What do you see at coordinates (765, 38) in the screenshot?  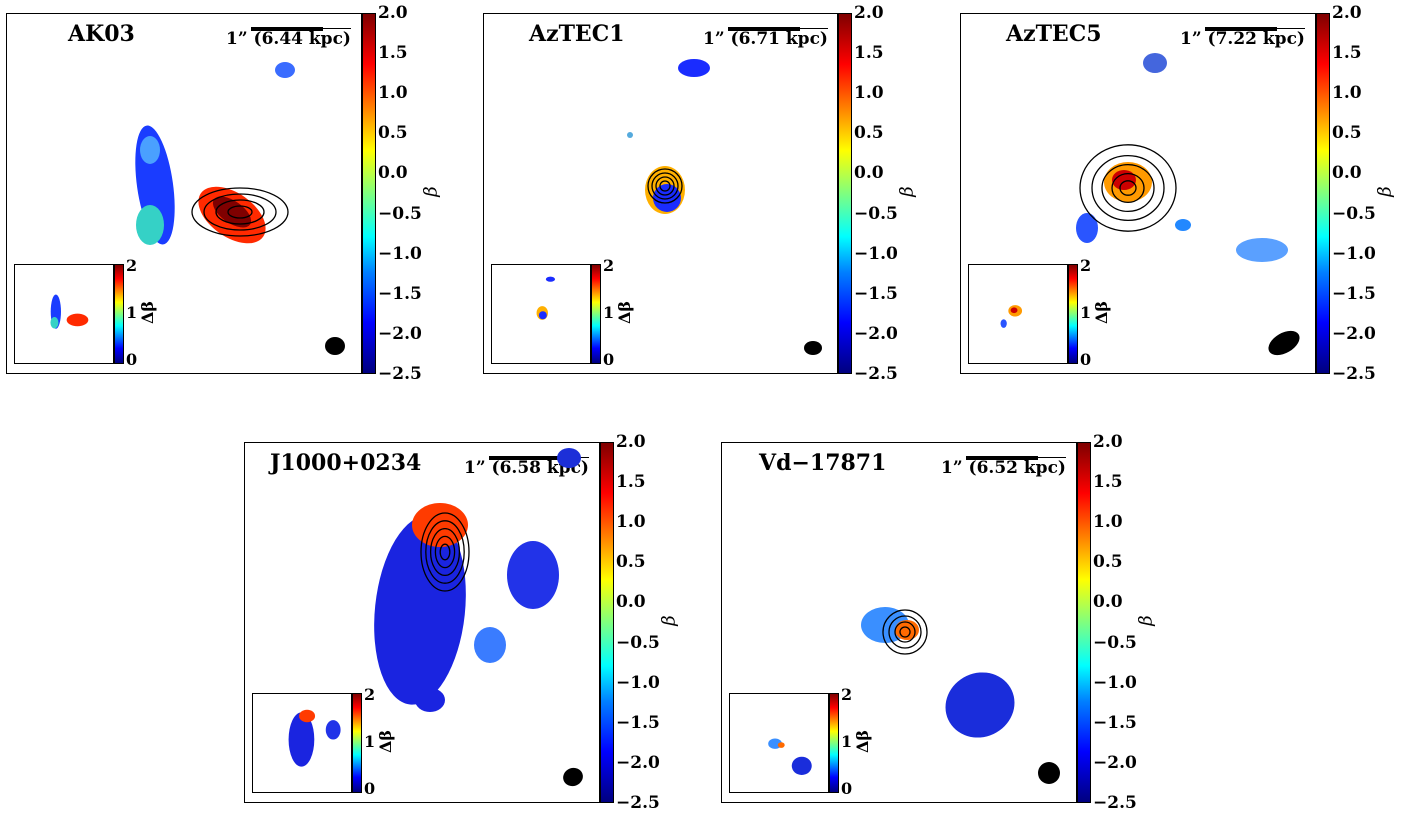 I see `scale-bar-label: 1” (6.71 kpc)` at bounding box center [765, 38].